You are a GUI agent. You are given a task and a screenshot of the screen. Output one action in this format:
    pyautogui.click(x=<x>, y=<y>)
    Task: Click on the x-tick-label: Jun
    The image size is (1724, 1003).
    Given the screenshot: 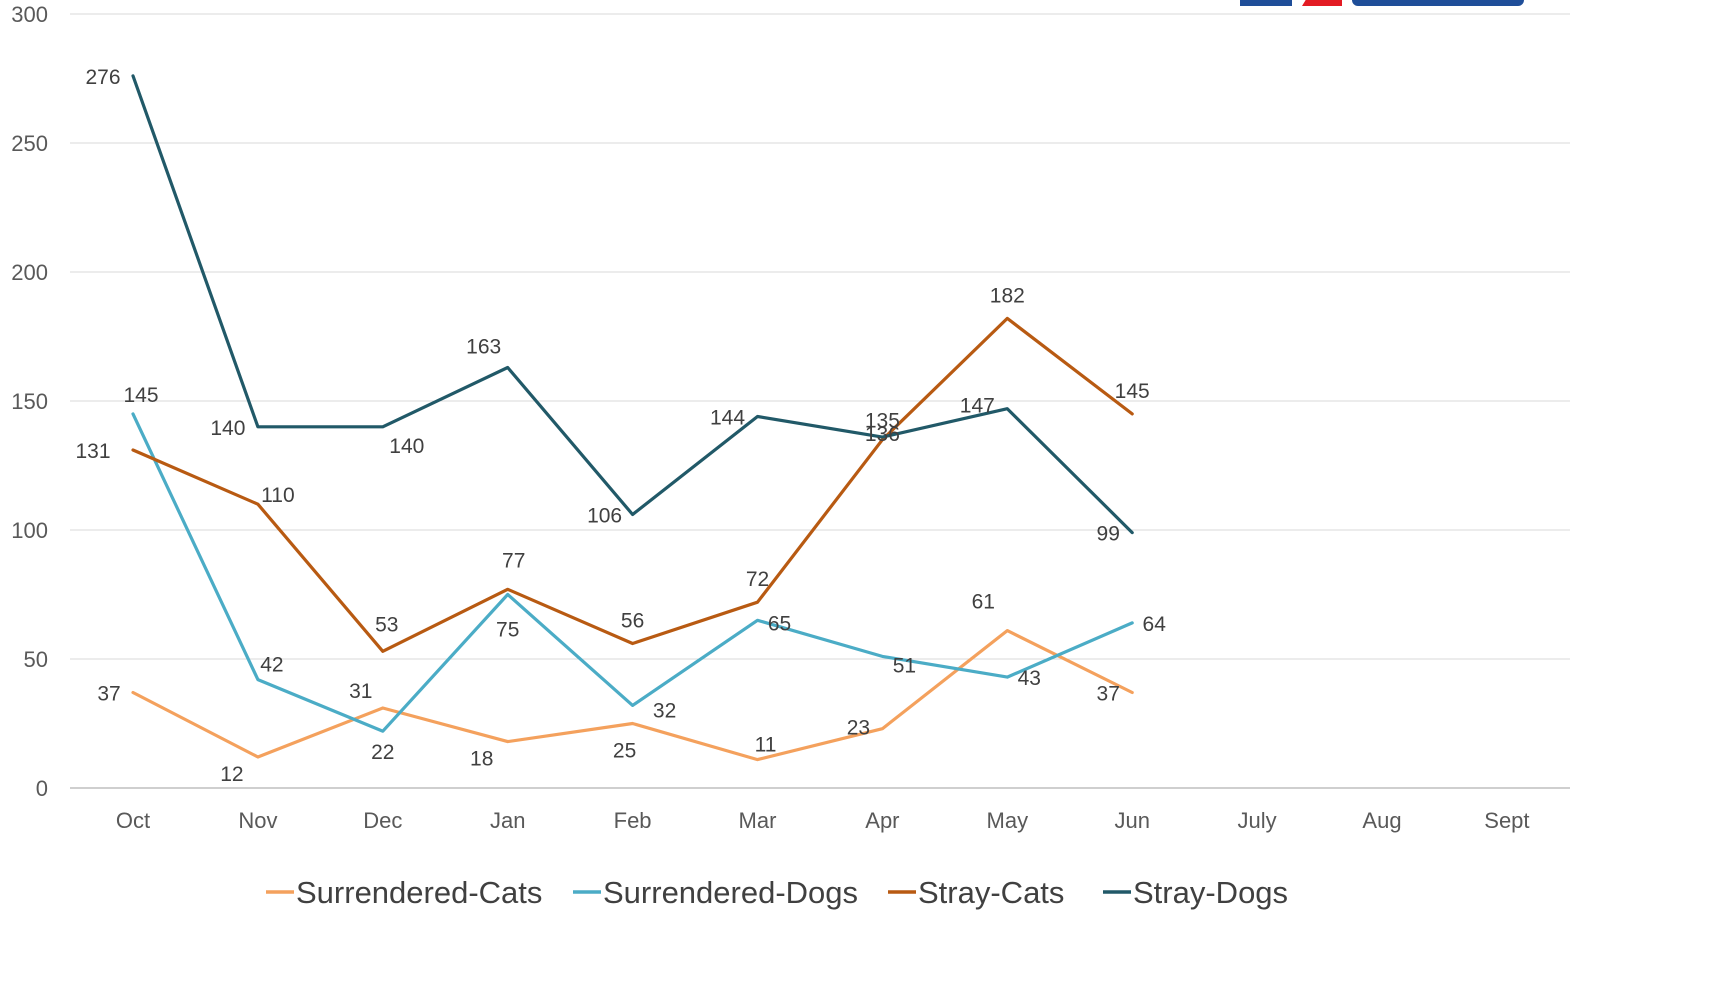 What is the action you would take?
    pyautogui.click(x=1131, y=820)
    